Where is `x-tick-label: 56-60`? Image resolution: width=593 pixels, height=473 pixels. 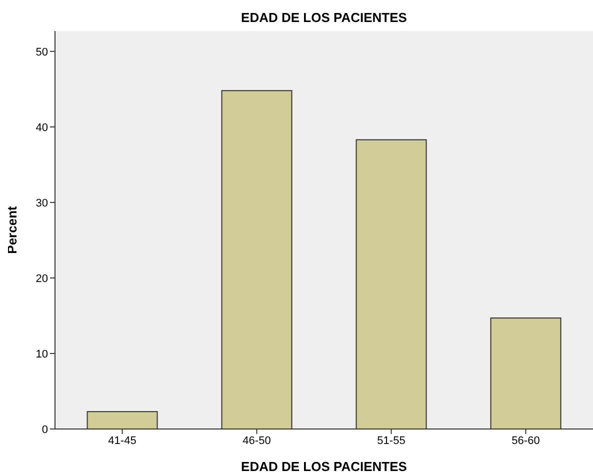
x-tick-label: 56-60 is located at coordinates (526, 440).